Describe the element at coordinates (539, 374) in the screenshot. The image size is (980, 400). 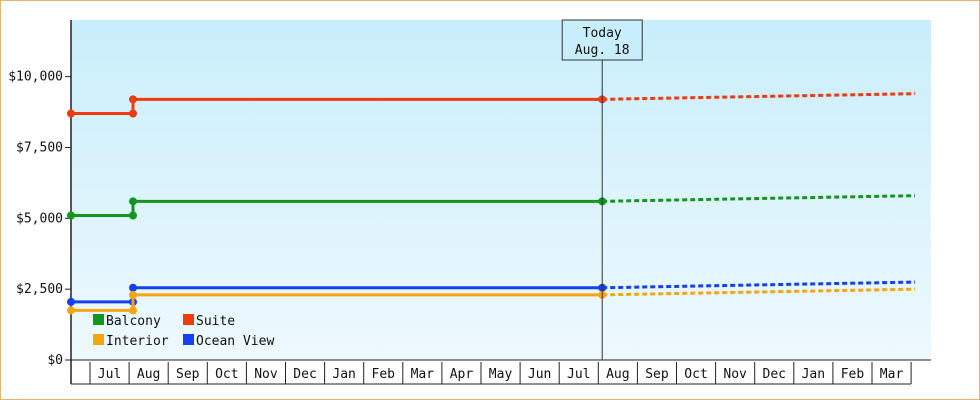
I see `month-label: Jun` at that location.